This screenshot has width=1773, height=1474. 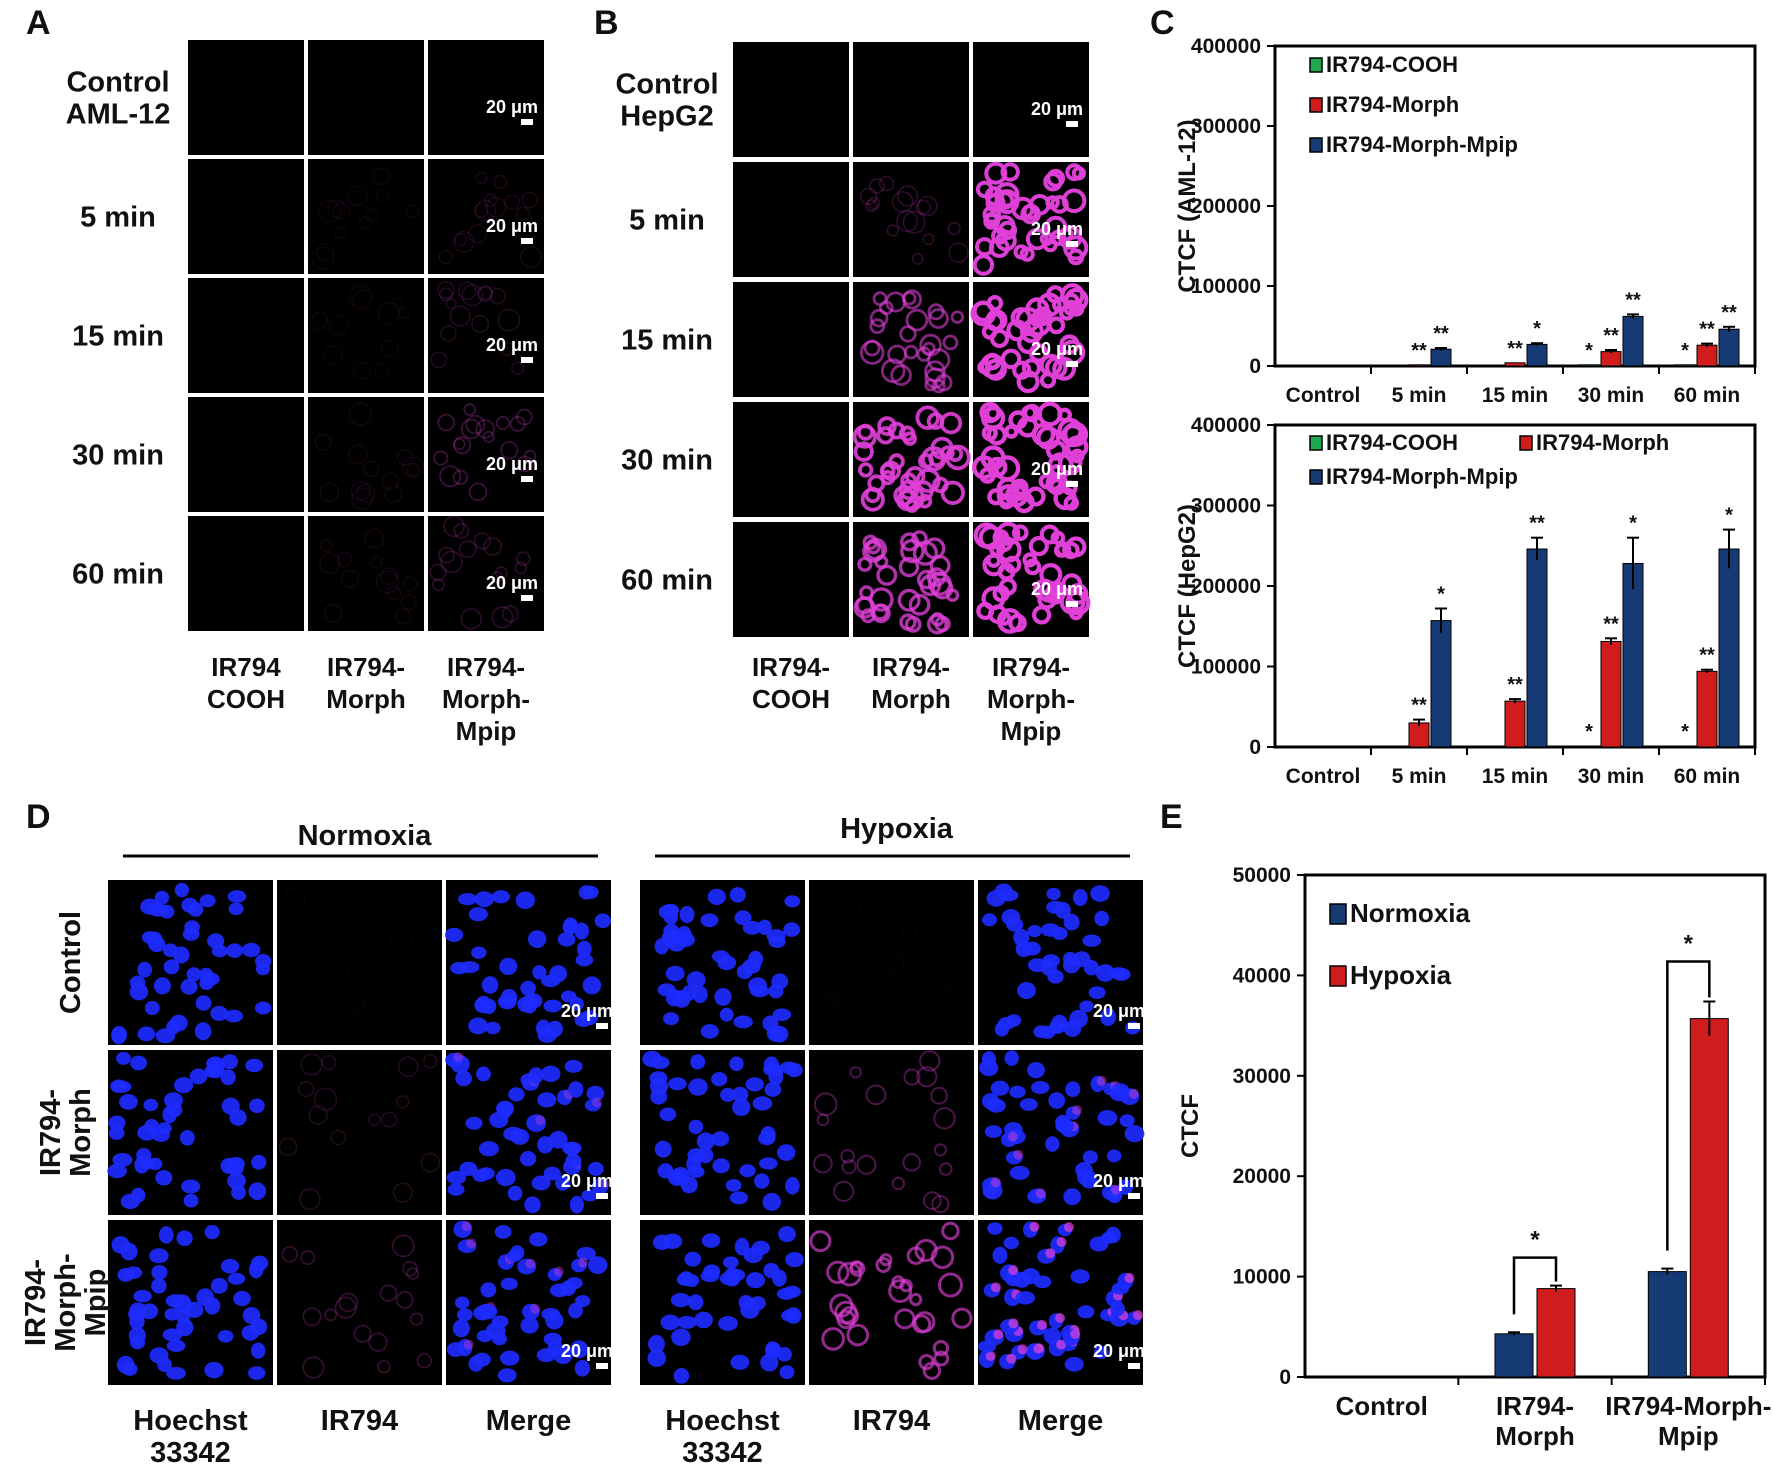 I want to click on panel-b-col-label: Mpip, so click(x=1031, y=731).